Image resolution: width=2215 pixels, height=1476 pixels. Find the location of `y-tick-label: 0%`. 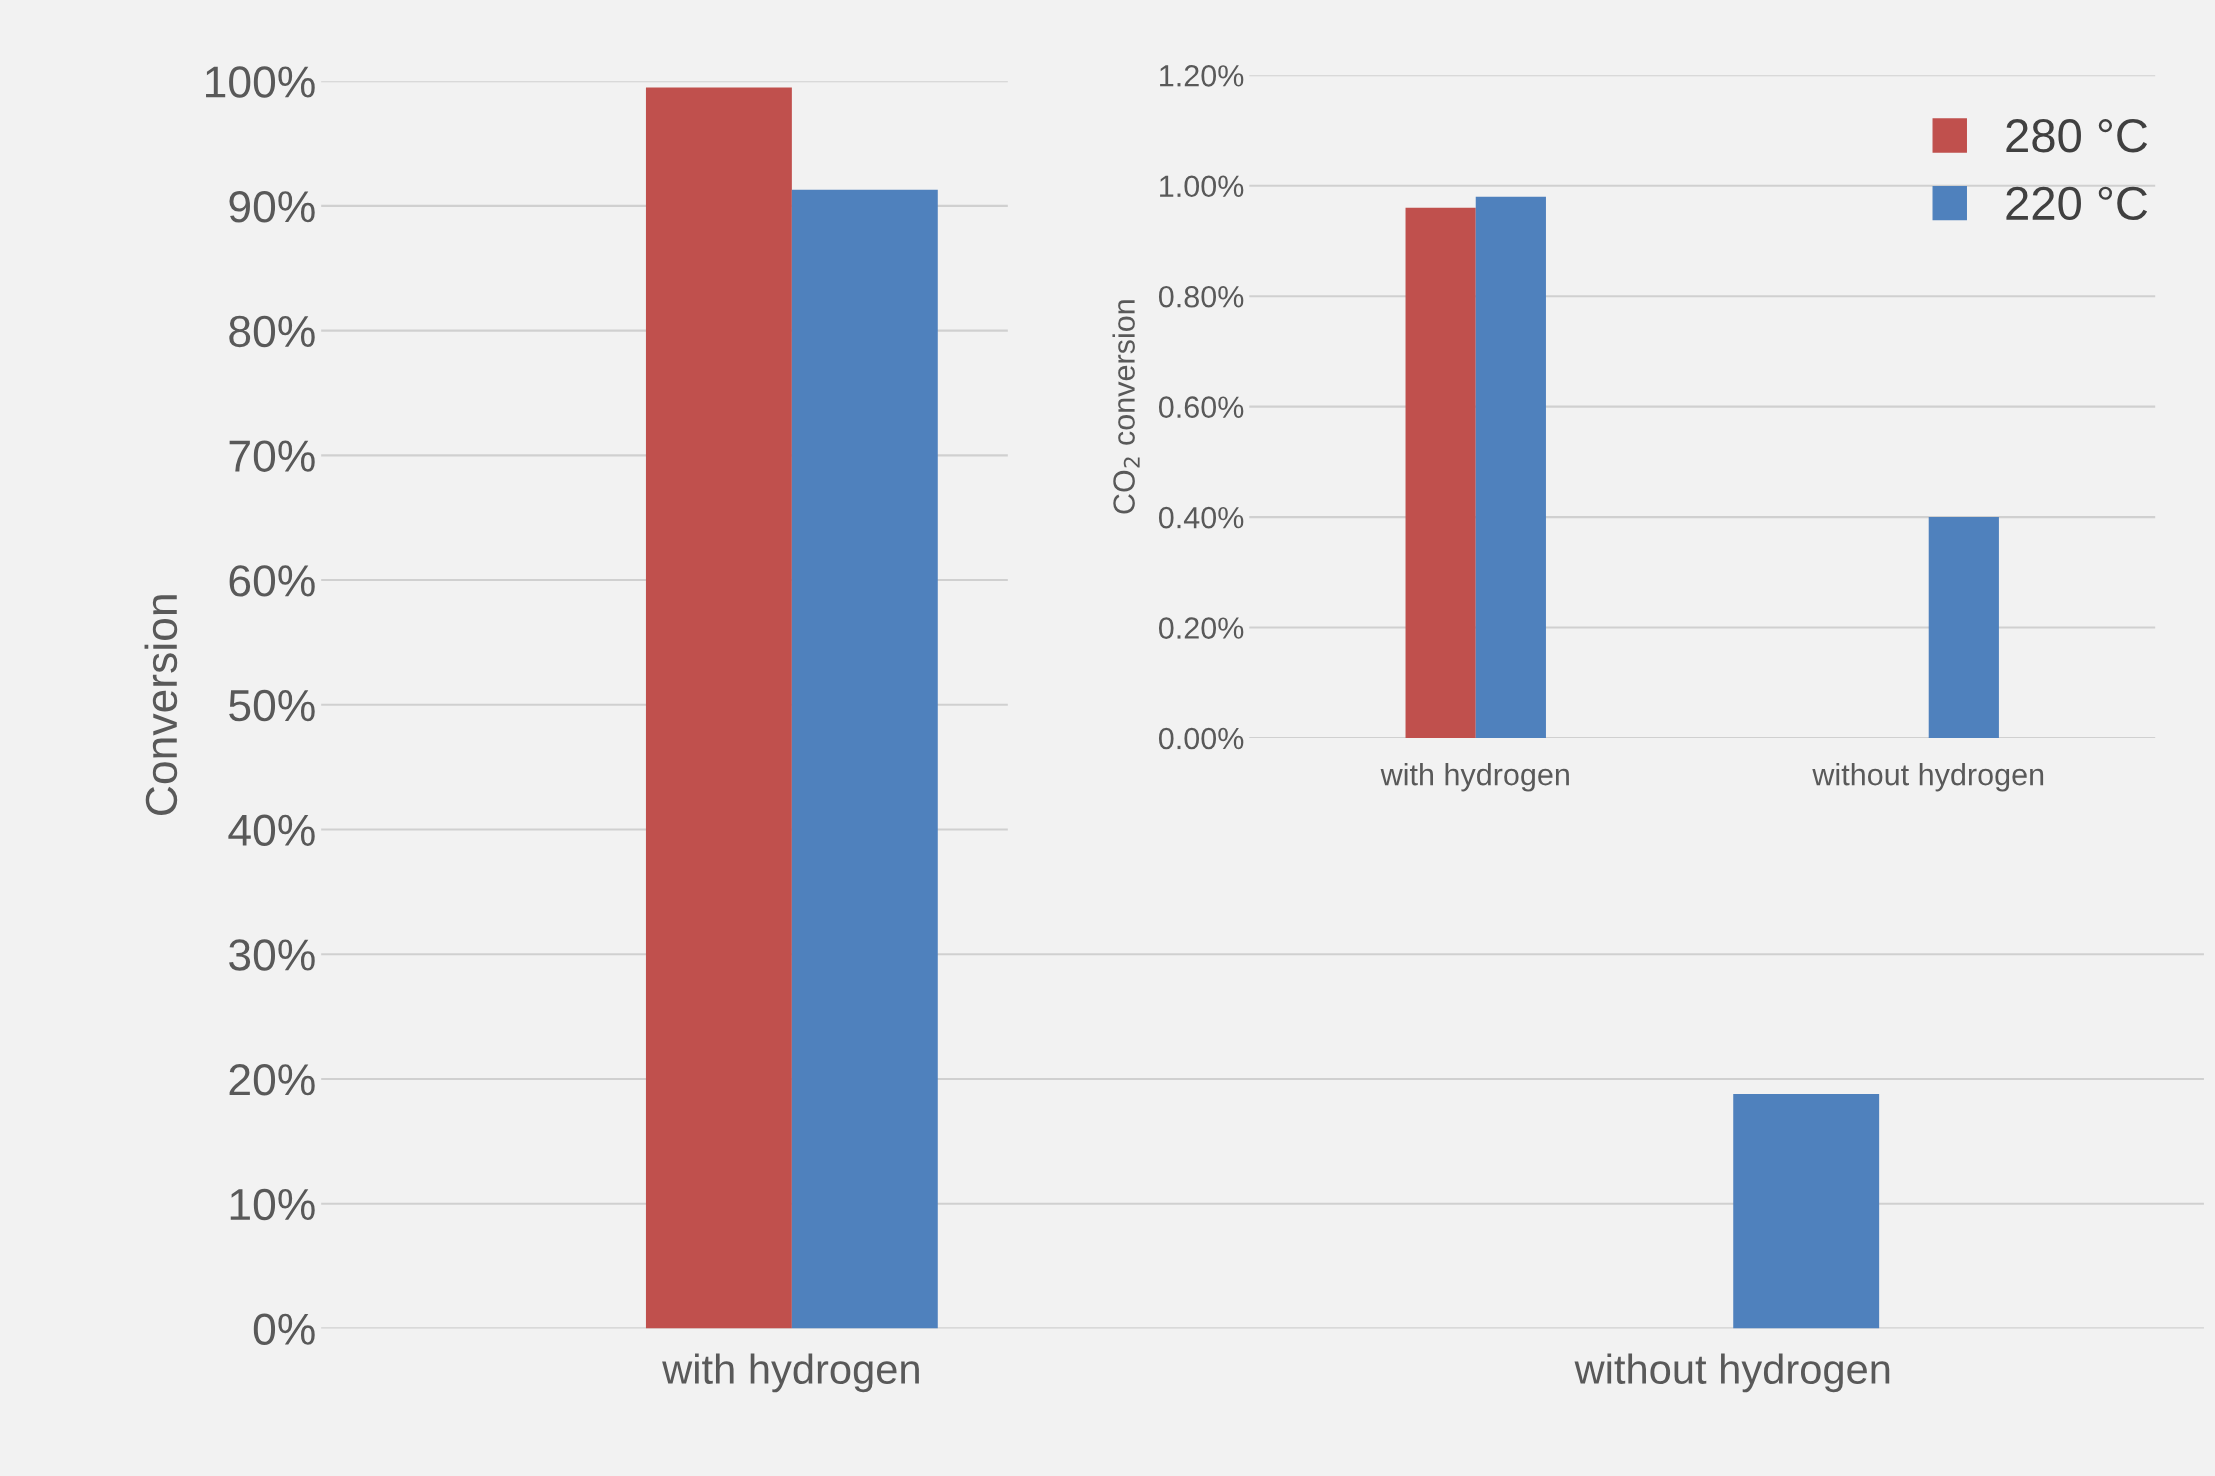

y-tick-label: 0% is located at coordinates (284, 1329).